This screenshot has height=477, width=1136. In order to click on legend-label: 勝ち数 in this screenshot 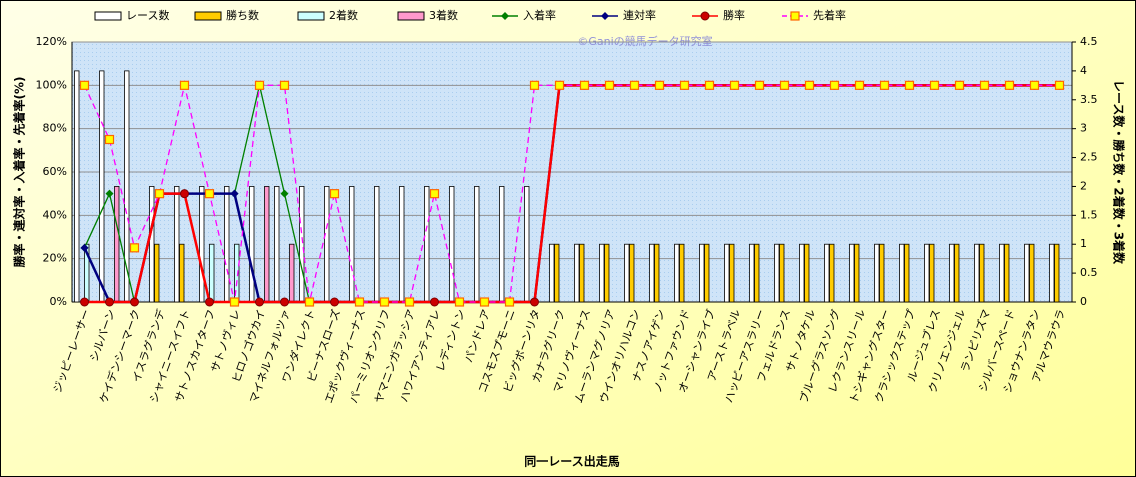, I will do `click(242, 15)`.